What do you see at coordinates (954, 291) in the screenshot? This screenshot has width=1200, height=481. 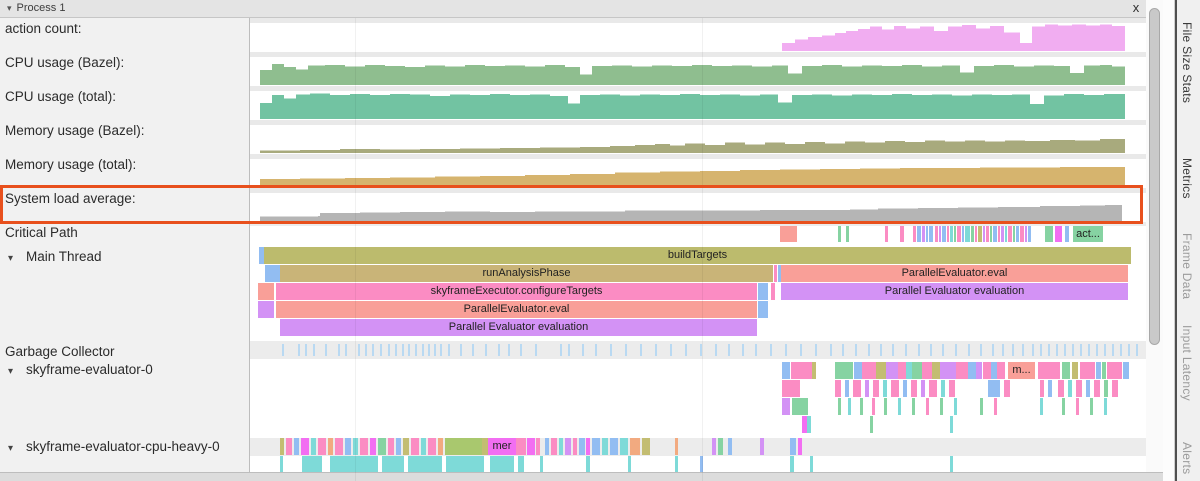 I see `slice-parallel-evaluator-evaluation: Parallel Evaluator evaluation` at bounding box center [954, 291].